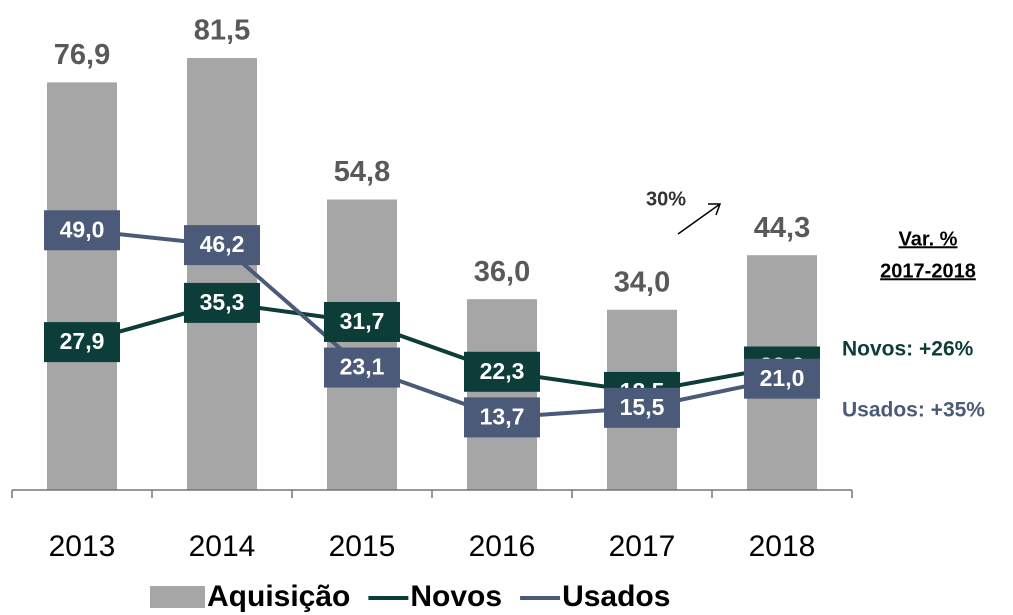 The width and height of the screenshot is (1013, 615). I want to click on bar-value-label: 34,0, so click(642, 282).